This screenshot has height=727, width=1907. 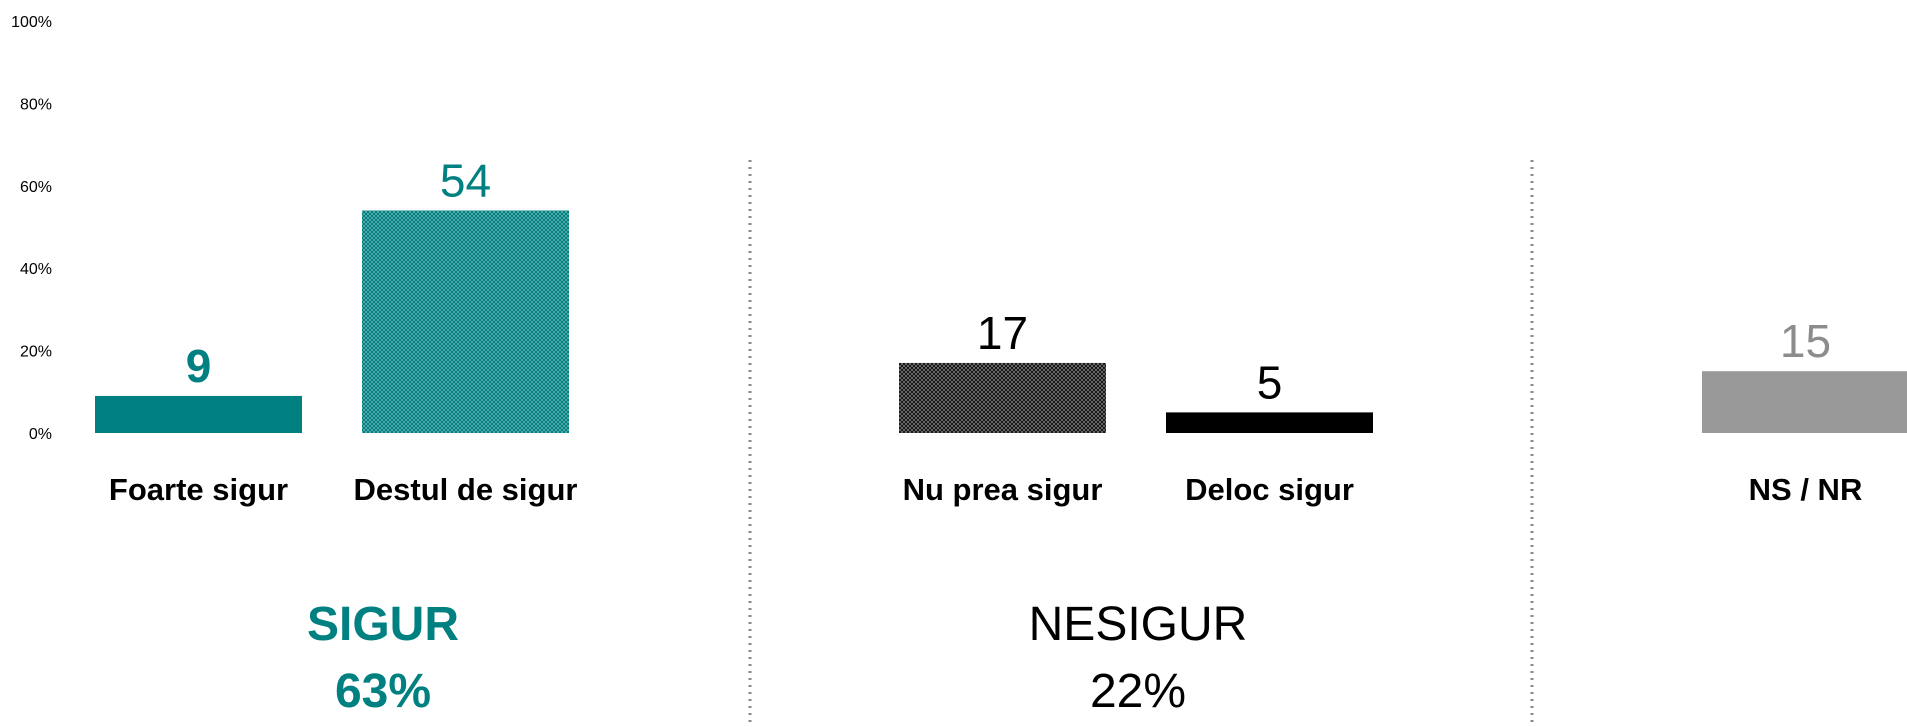 I want to click on group-value: 22%, so click(x=1138, y=691).